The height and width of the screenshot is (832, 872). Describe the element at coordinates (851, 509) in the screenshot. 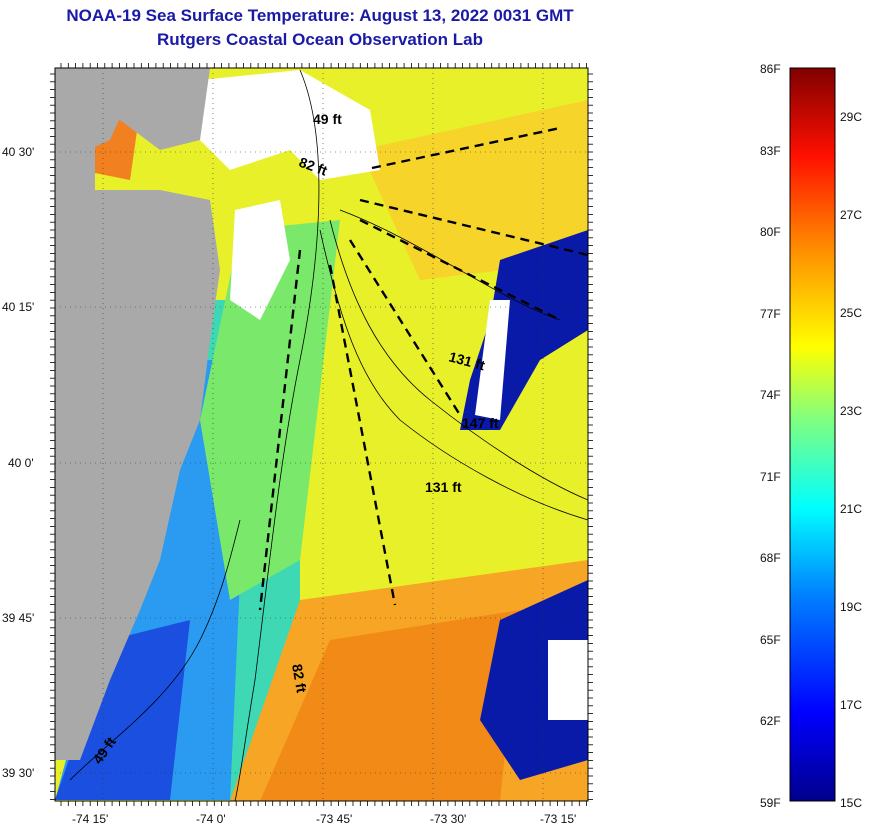

I see `colorbar-c-label: 21C` at that location.